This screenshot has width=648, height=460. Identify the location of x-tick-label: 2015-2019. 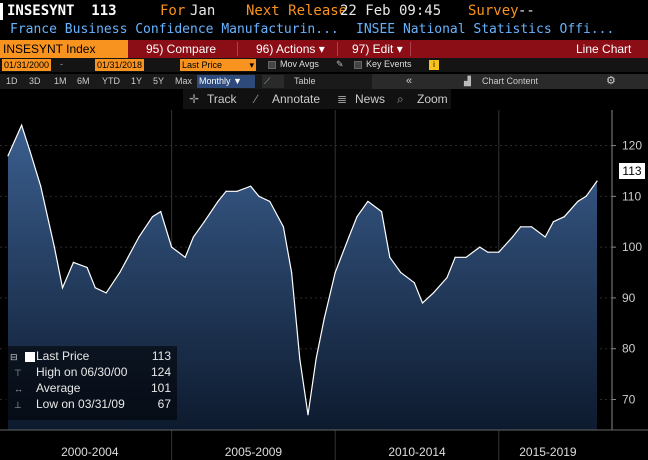
(548, 452).